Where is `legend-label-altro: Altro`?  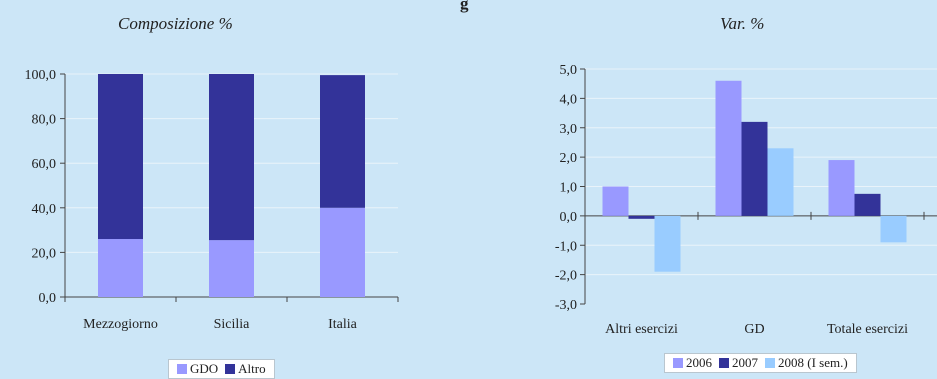
legend-label-altro: Altro is located at coordinates (251, 369).